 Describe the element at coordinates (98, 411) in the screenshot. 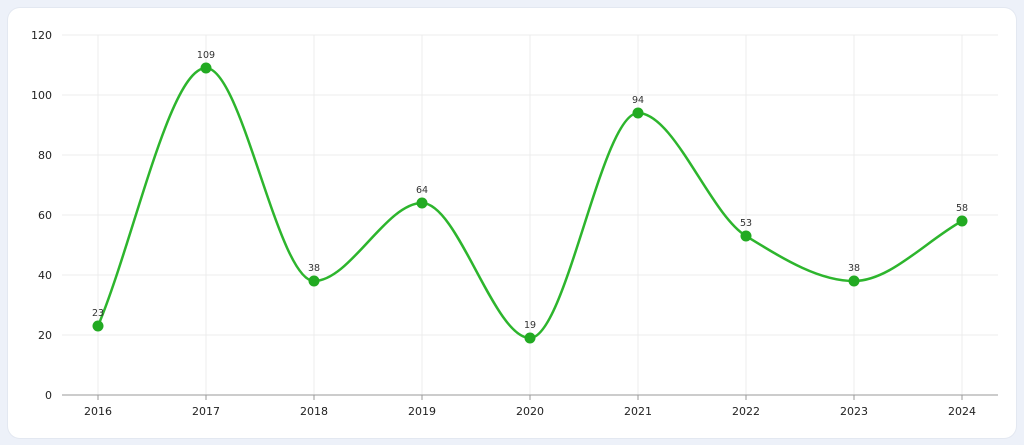

I see `x-tick-label: 2016` at that location.